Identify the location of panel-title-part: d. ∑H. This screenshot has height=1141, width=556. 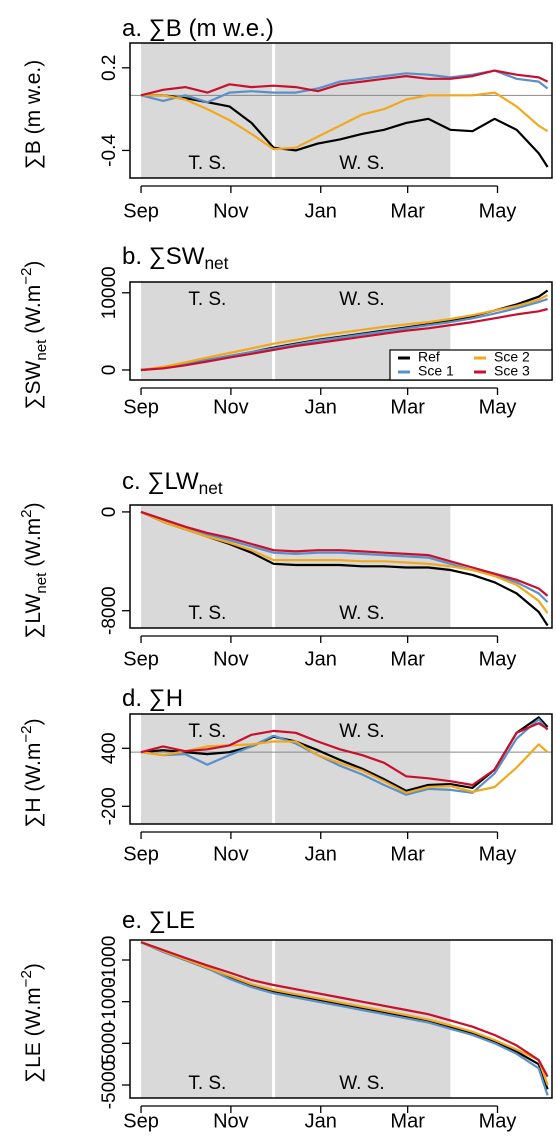
(152, 698).